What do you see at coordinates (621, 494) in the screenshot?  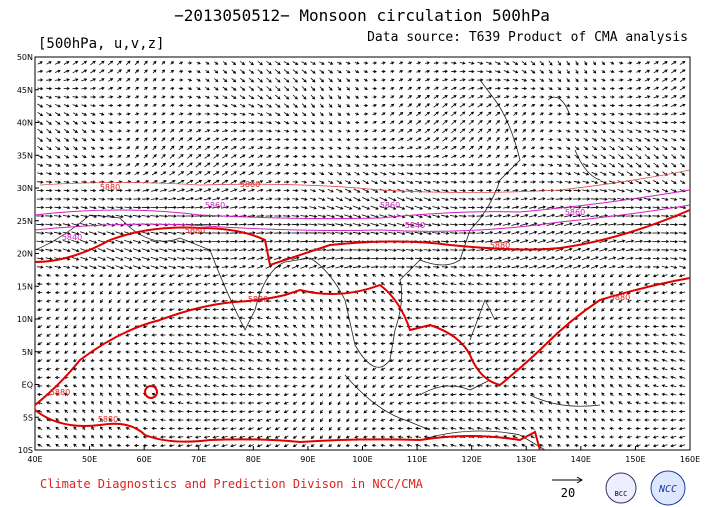 I see `logo-text: BCC` at bounding box center [621, 494].